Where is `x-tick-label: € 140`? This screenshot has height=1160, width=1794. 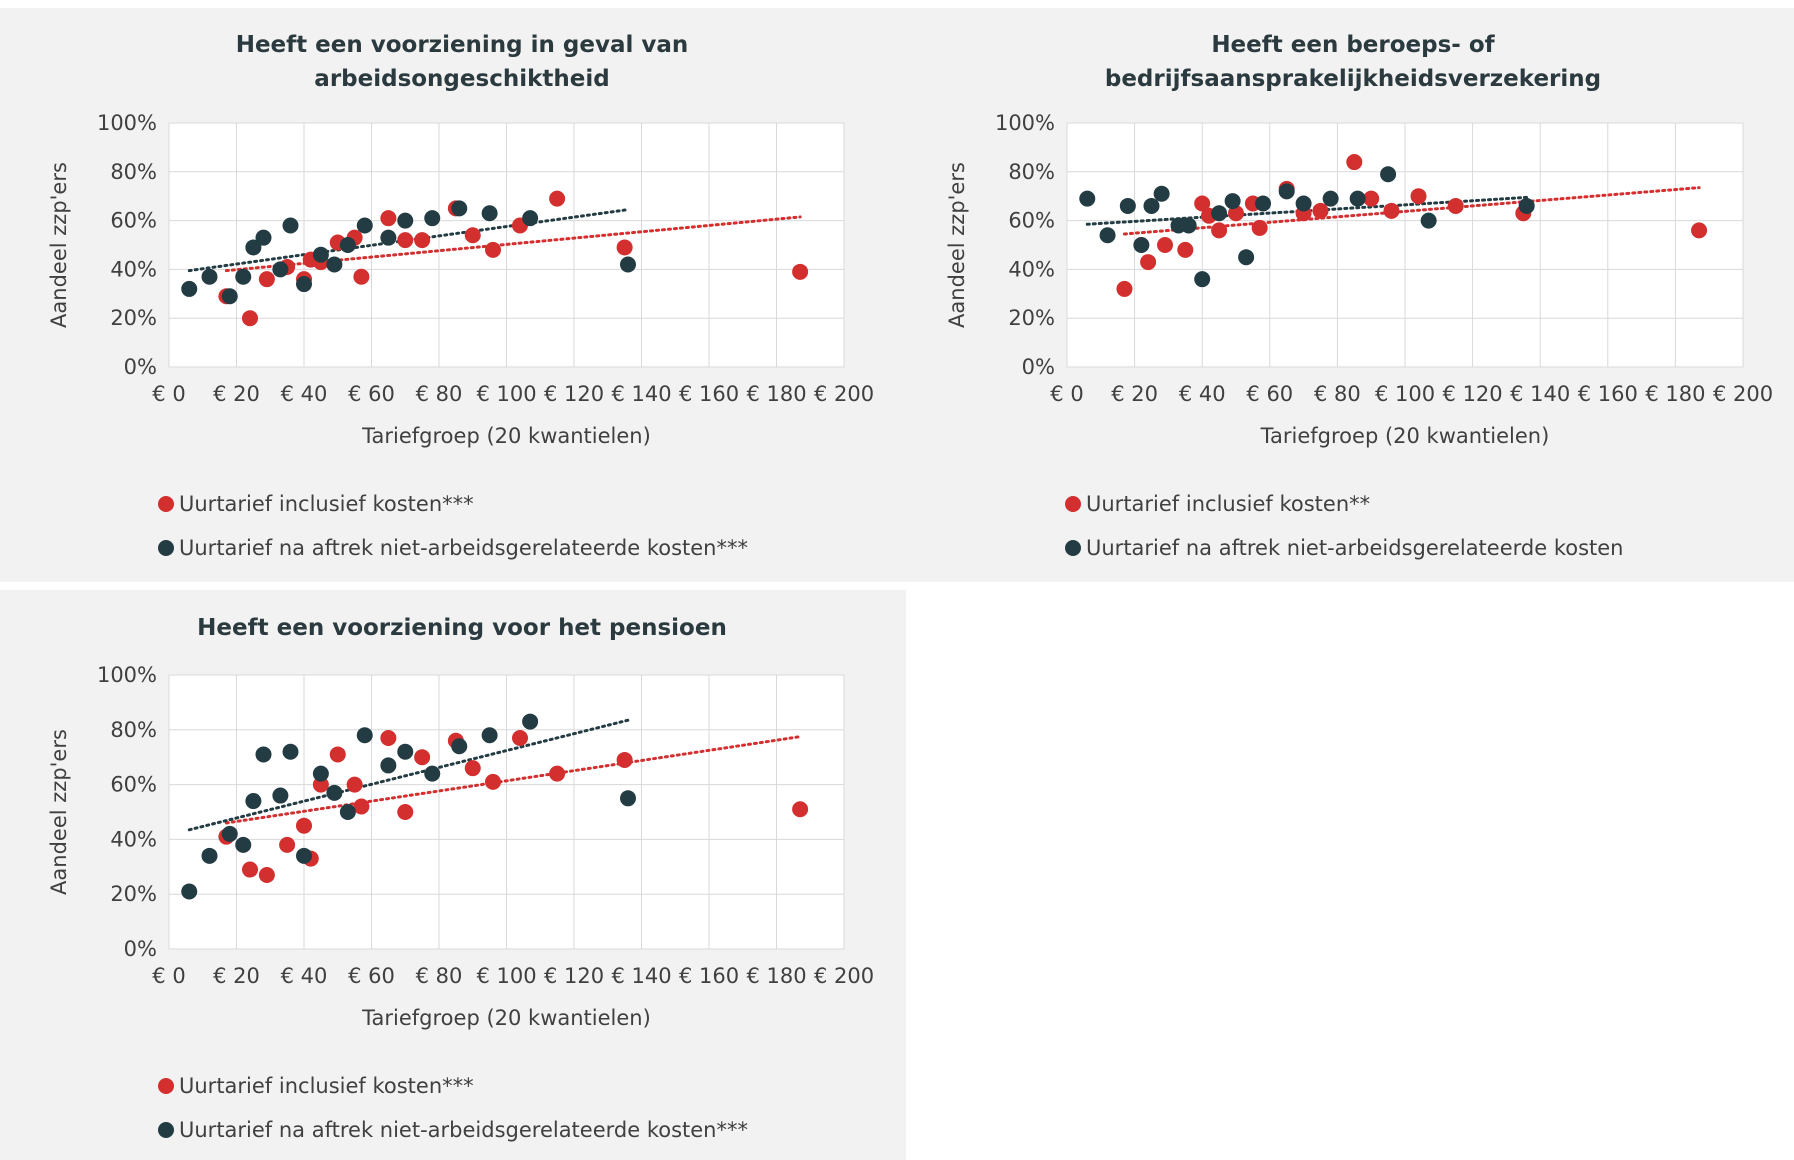 x-tick-label: € 140 is located at coordinates (641, 394).